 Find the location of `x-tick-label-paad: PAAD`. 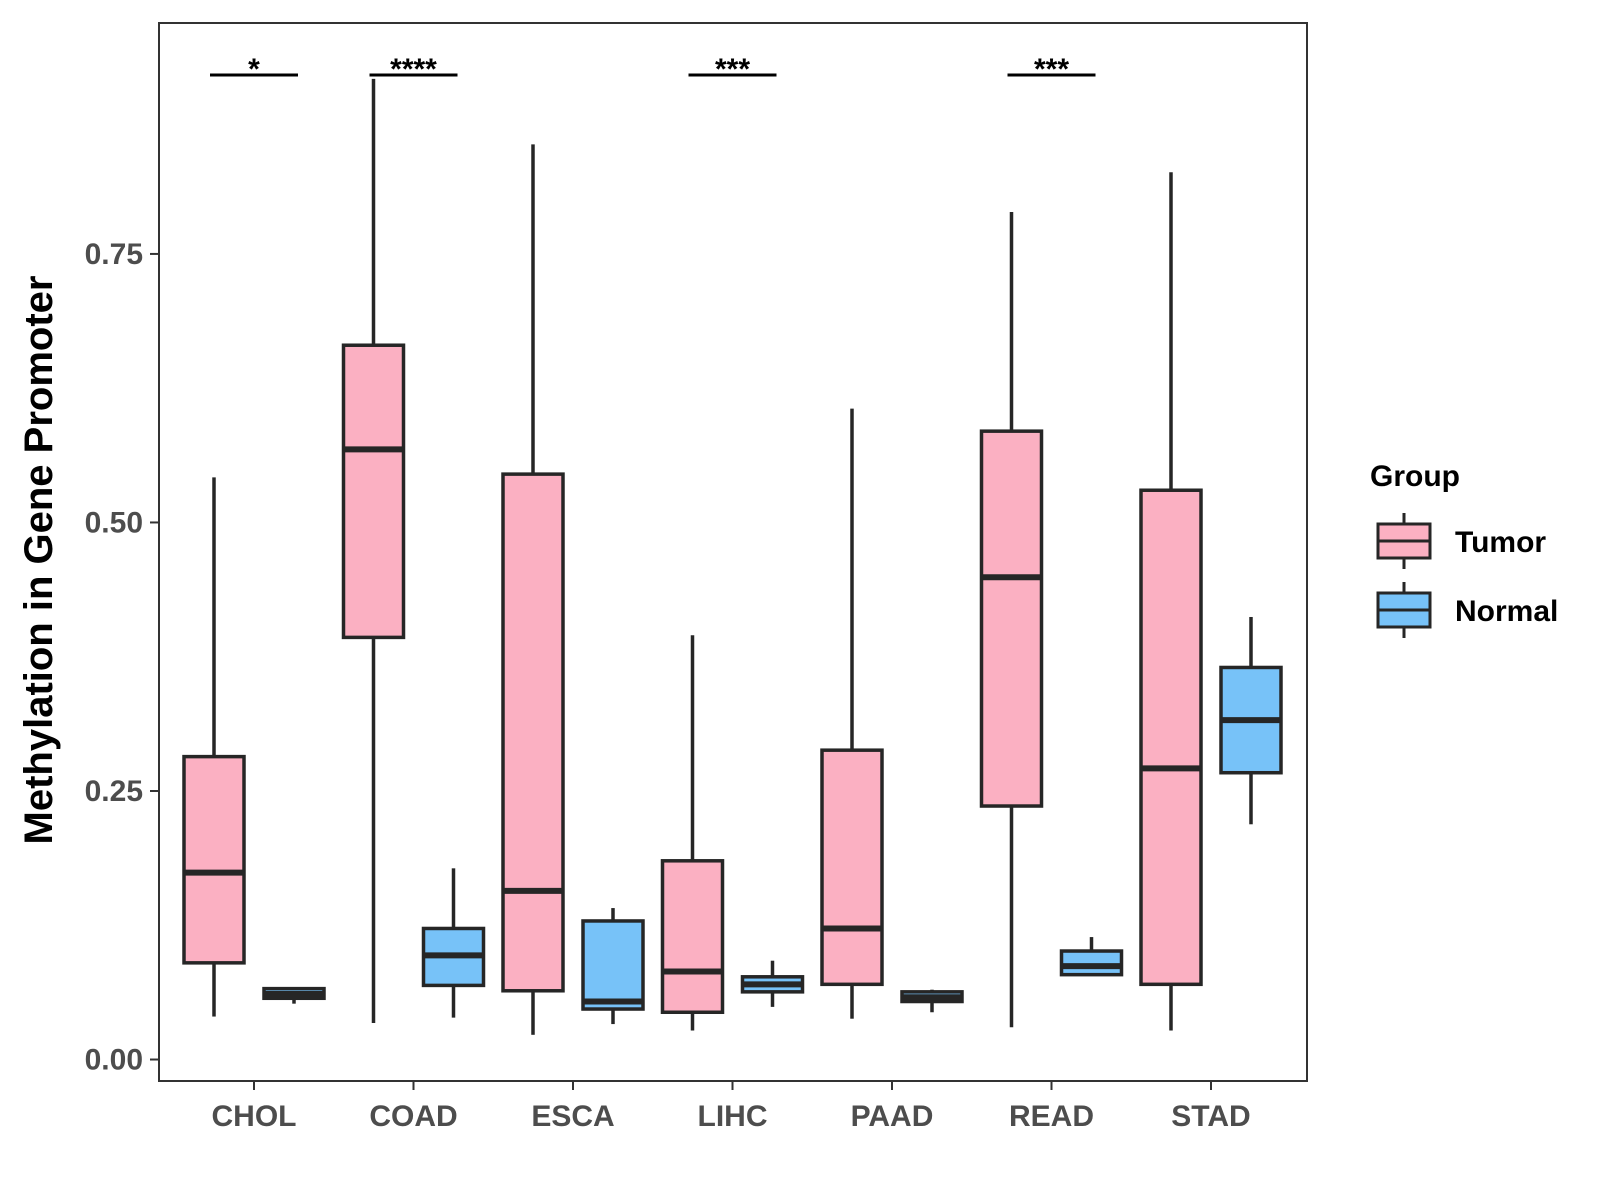

x-tick-label-paad: PAAD is located at coordinates (892, 1116).